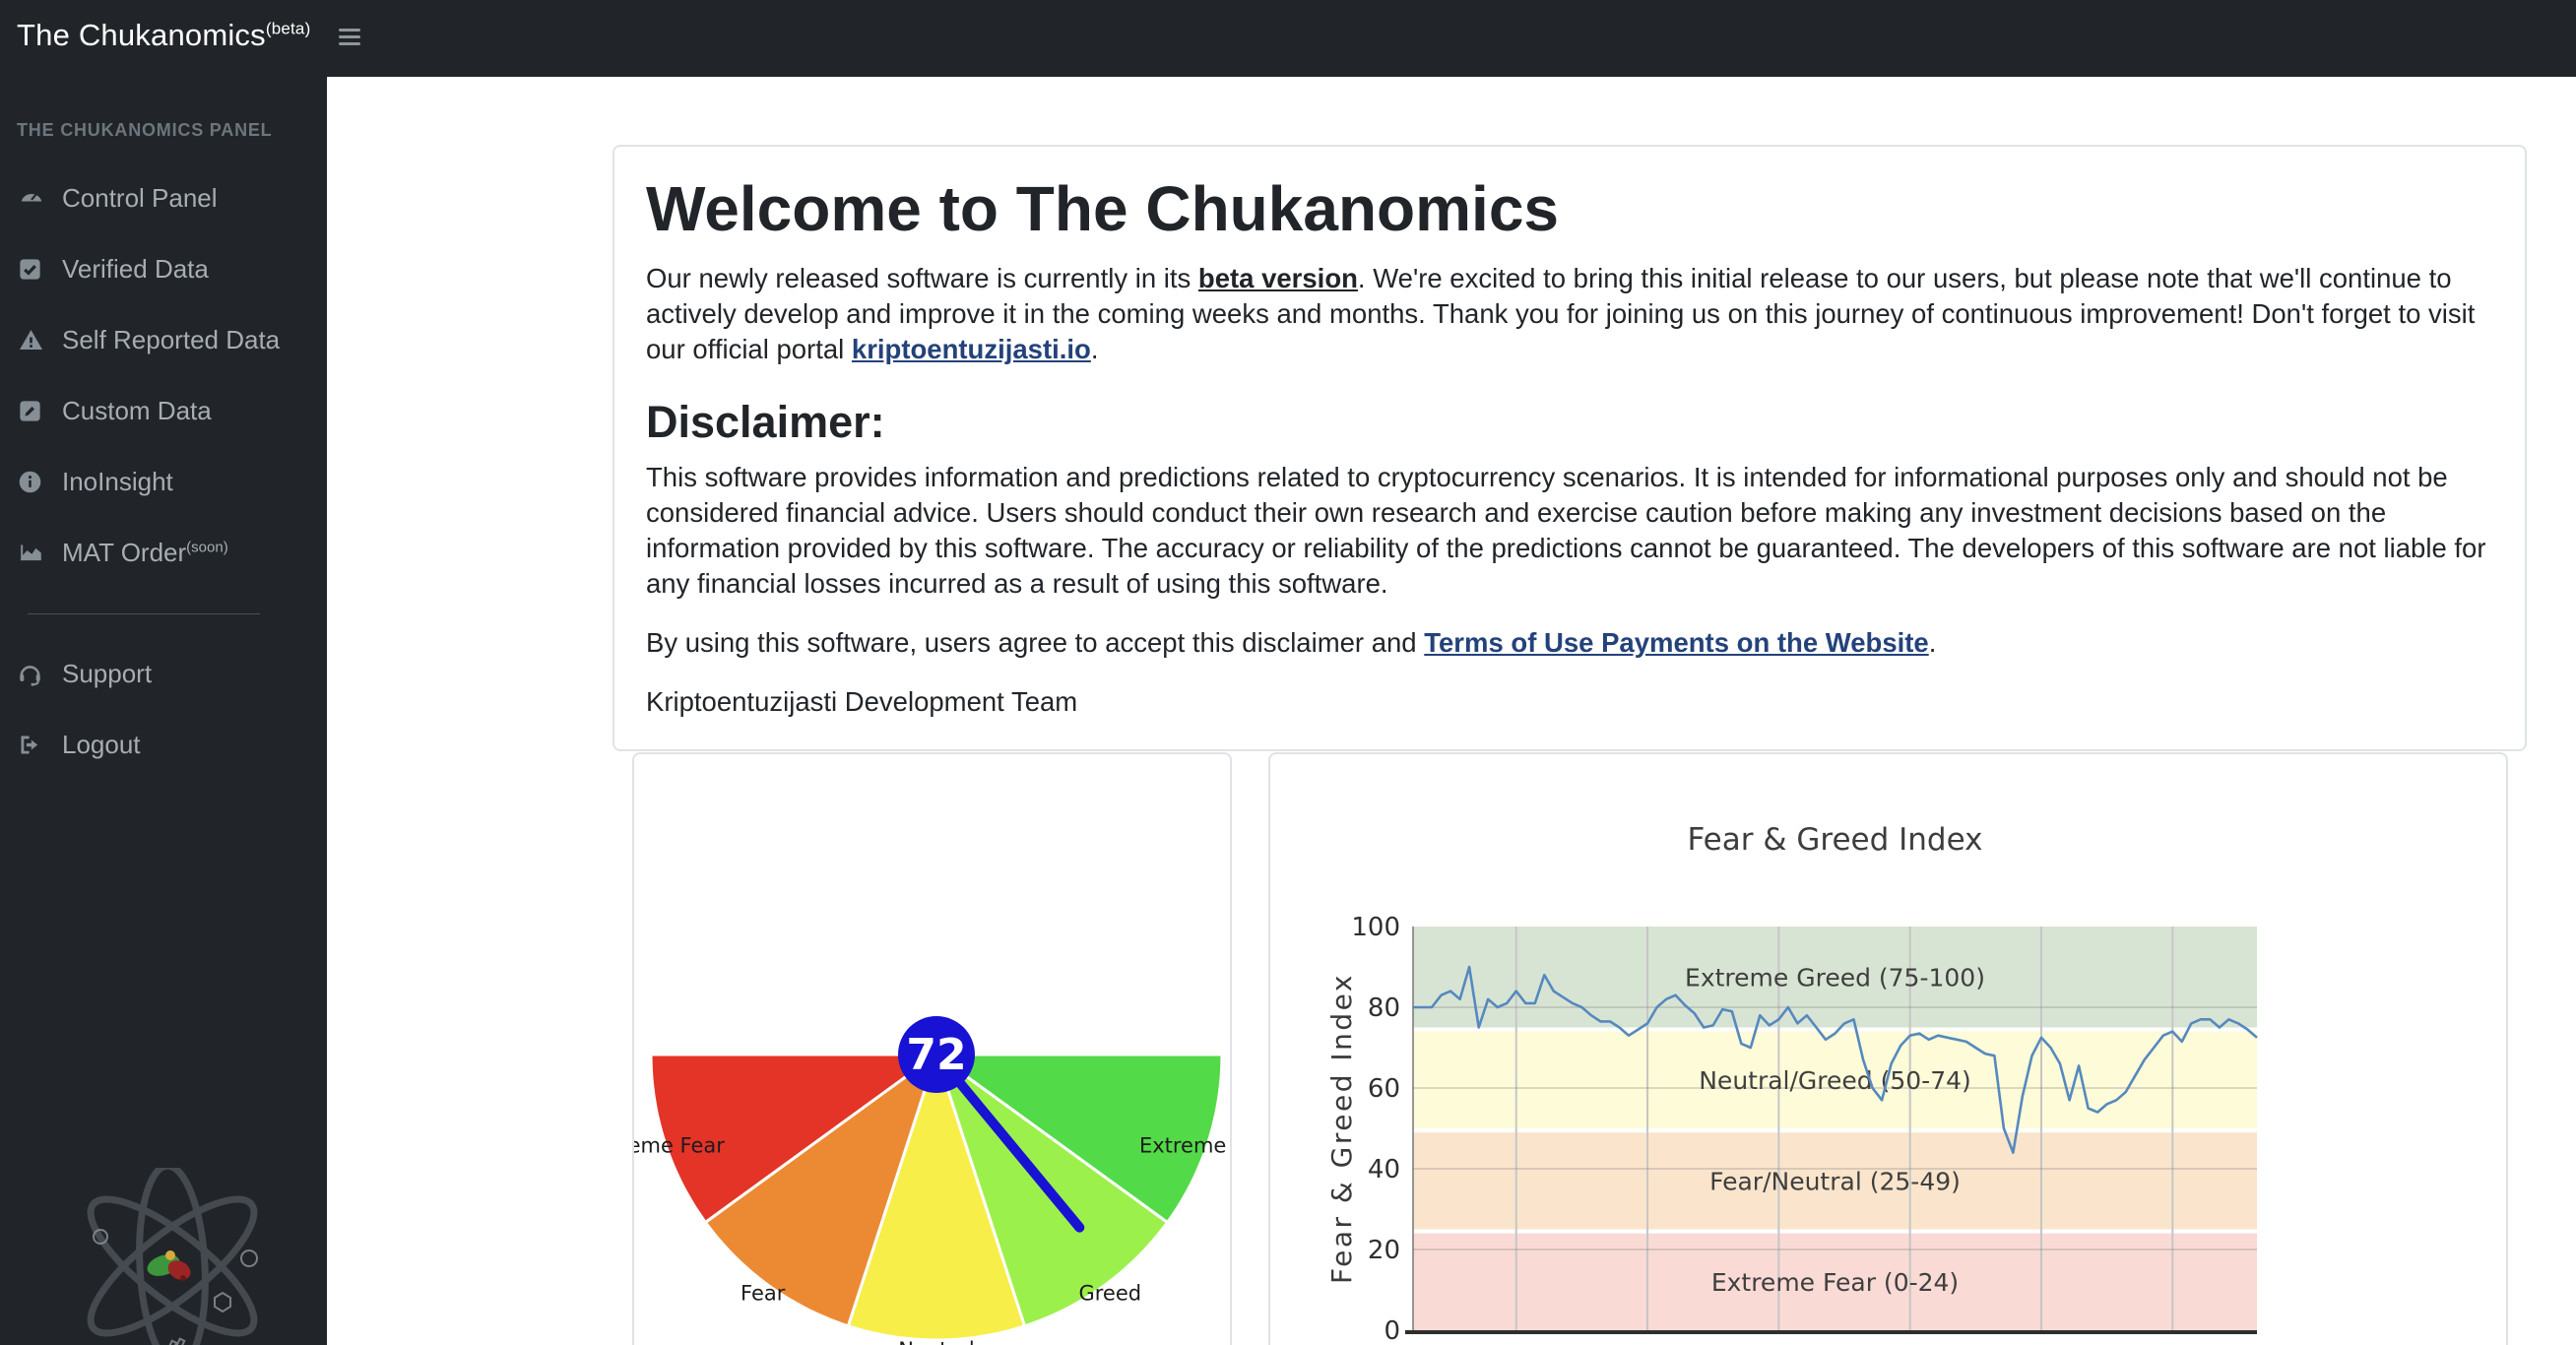  Describe the element at coordinates (171, 339) in the screenshot. I see `sidebar-item-label: Self Reported Data` at that location.